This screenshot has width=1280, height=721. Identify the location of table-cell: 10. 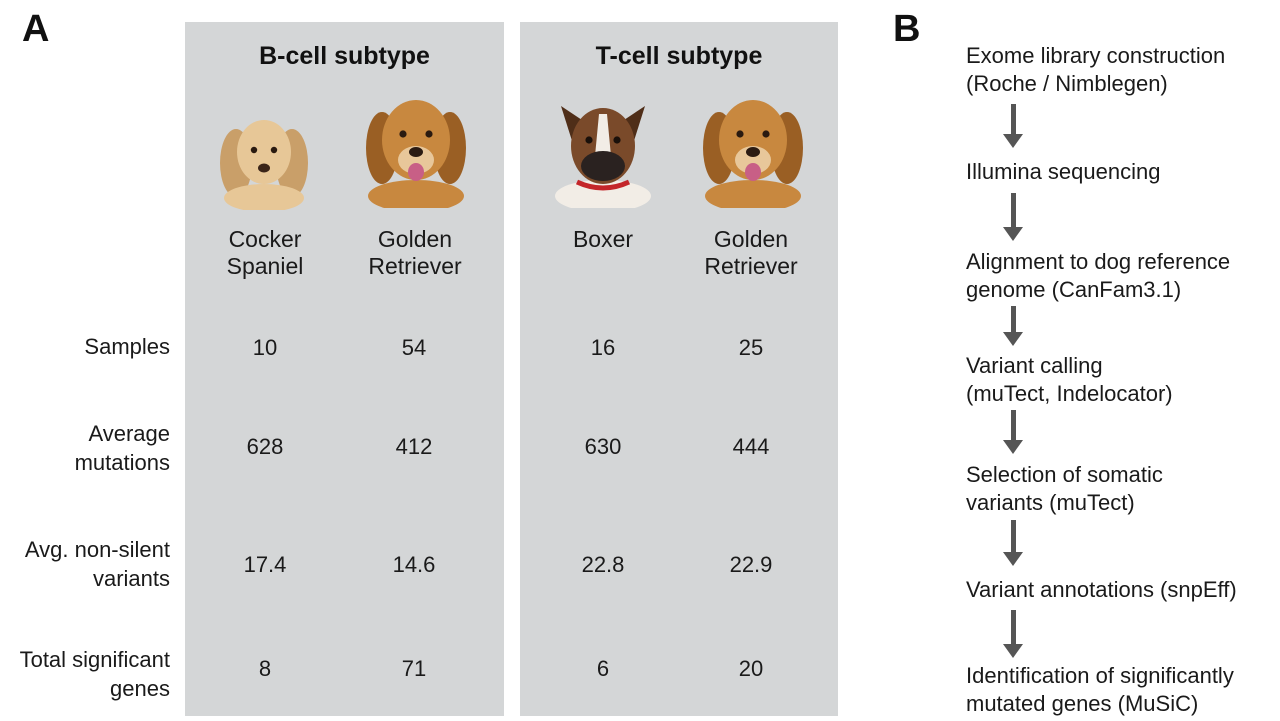
(265, 347).